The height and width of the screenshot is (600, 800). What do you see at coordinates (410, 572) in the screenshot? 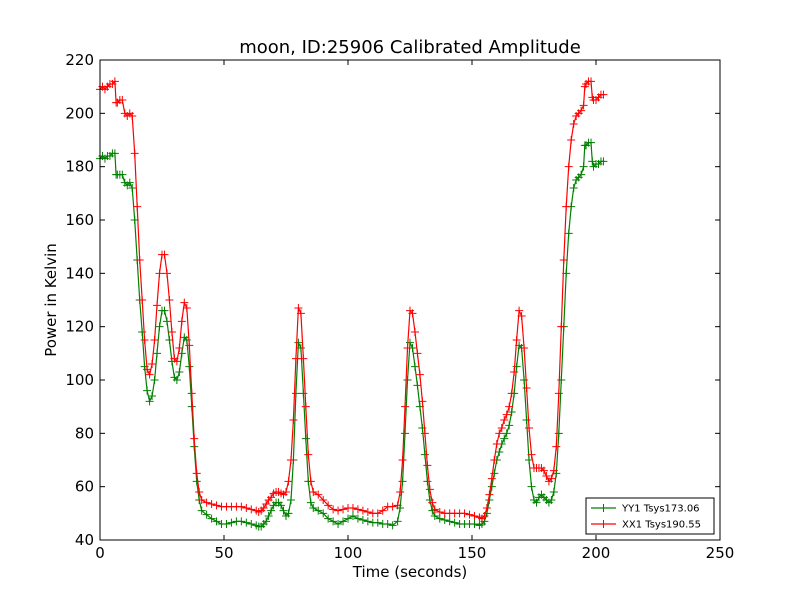
I see `x-axis-title: Time (seconds)` at bounding box center [410, 572].